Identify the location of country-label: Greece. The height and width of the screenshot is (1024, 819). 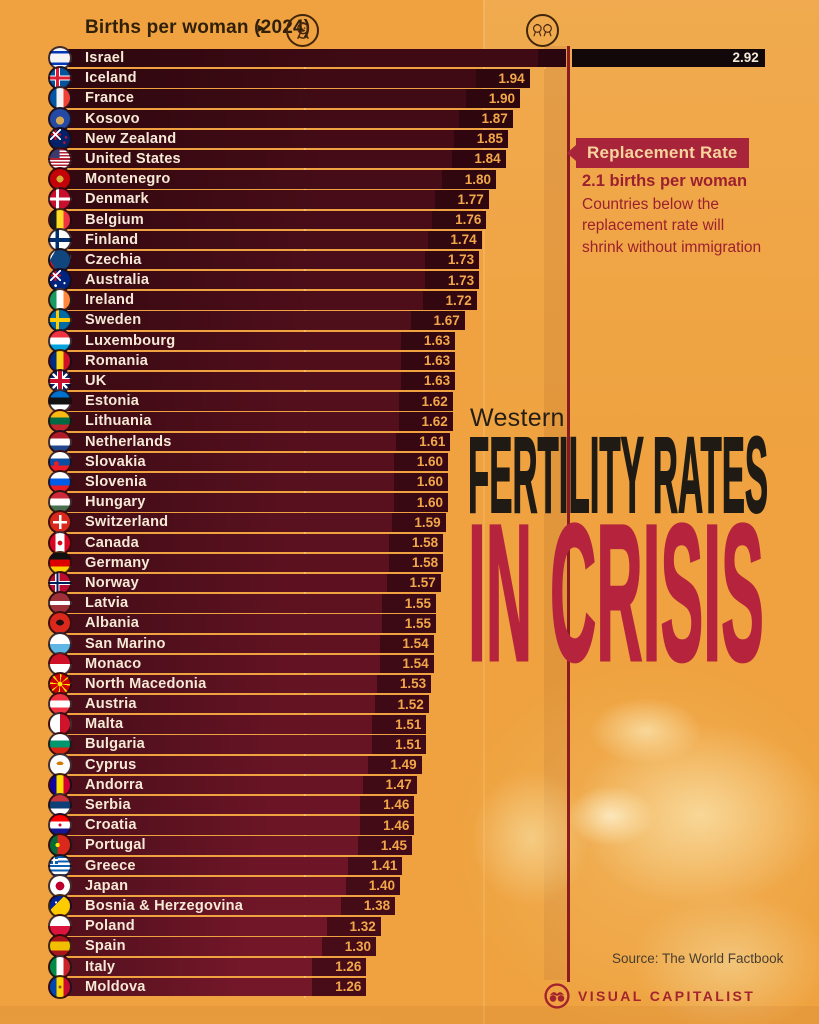
(110, 865).